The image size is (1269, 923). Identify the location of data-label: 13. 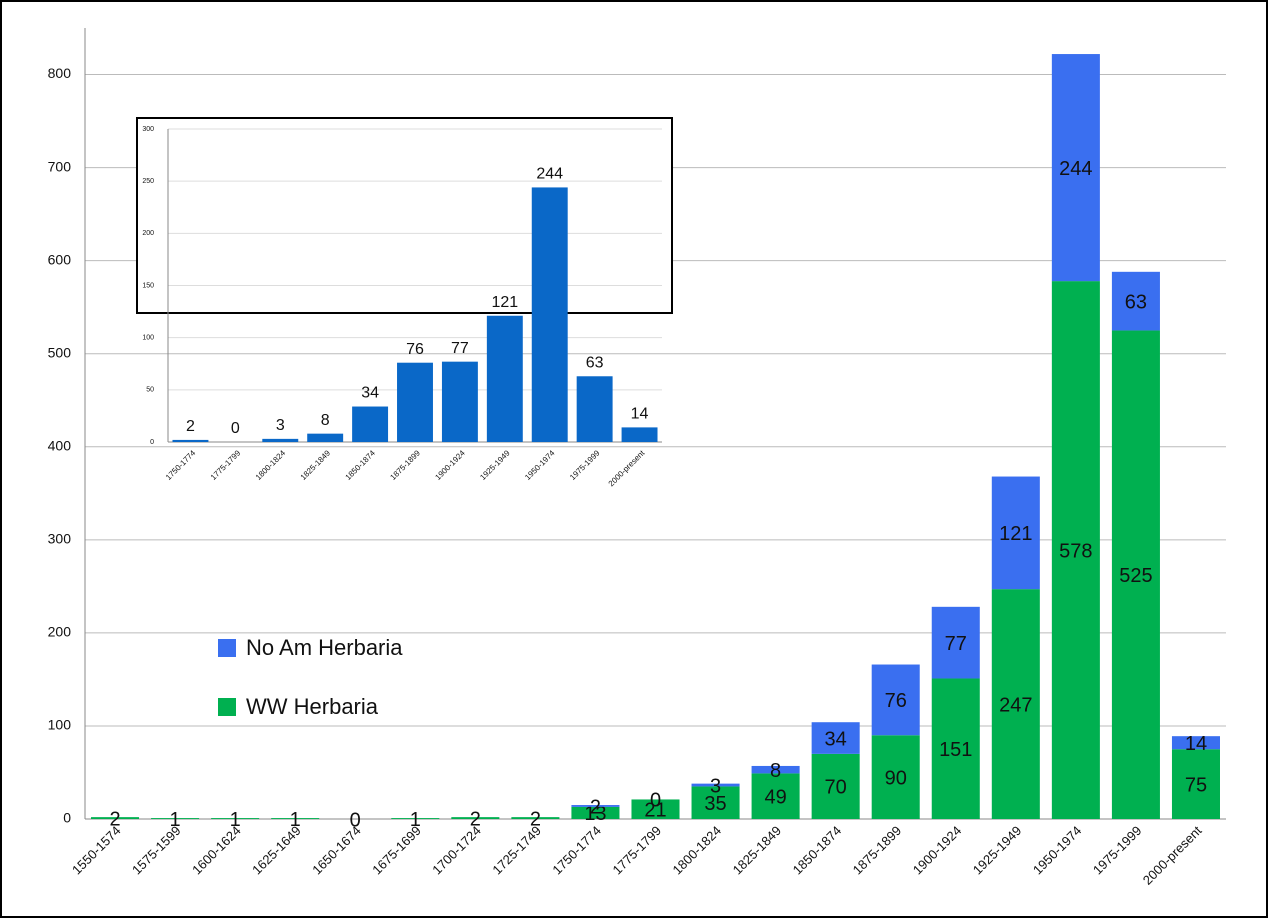
(595, 814).